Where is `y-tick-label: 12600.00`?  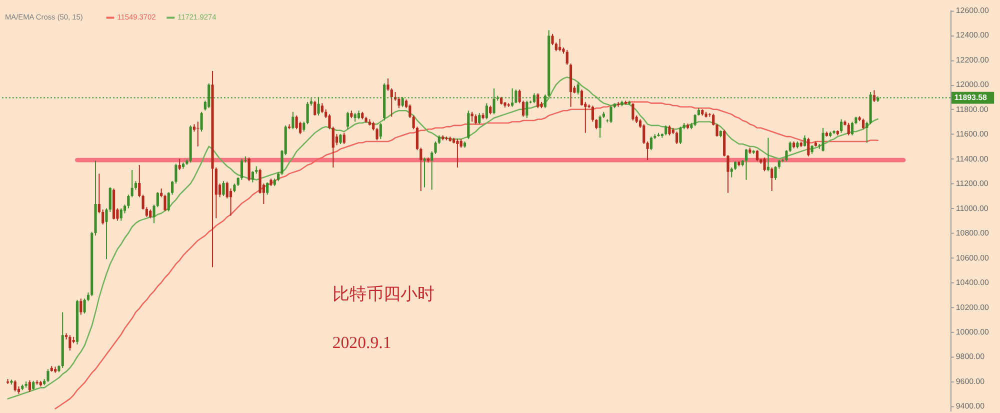 y-tick-label: 12600.00 is located at coordinates (973, 10).